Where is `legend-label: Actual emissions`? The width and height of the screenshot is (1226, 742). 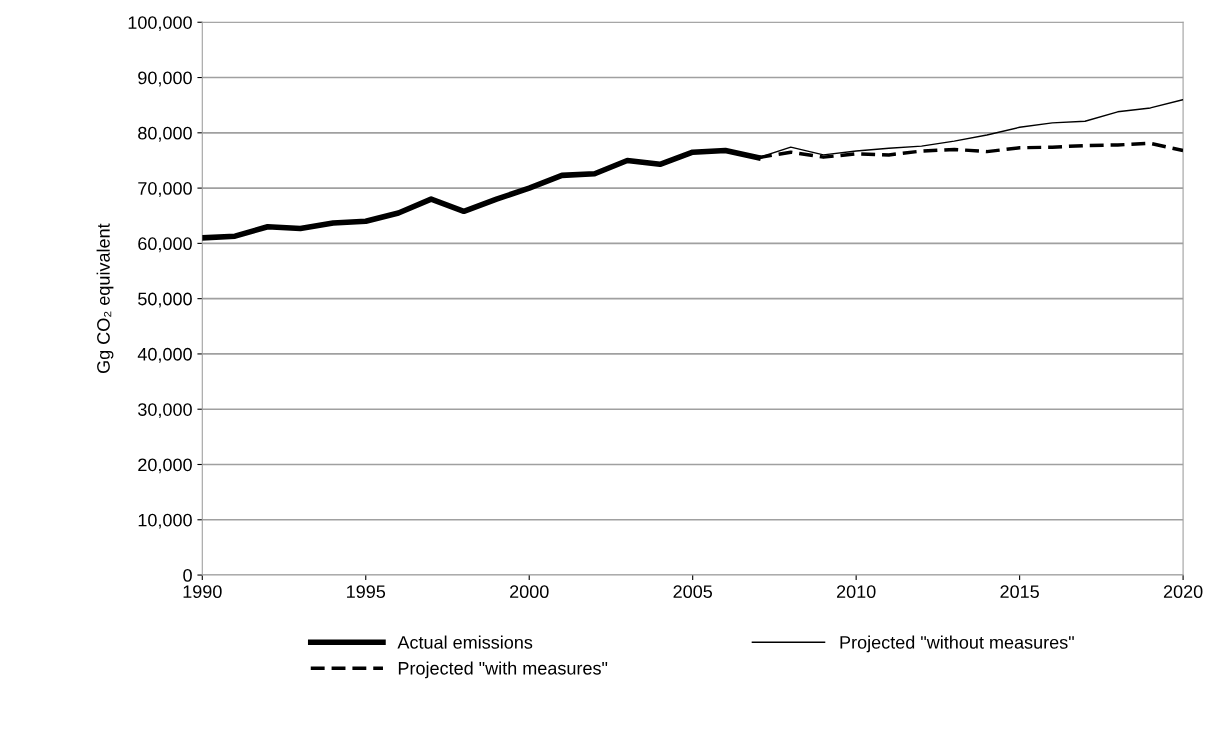 legend-label: Actual emissions is located at coordinates (465, 642).